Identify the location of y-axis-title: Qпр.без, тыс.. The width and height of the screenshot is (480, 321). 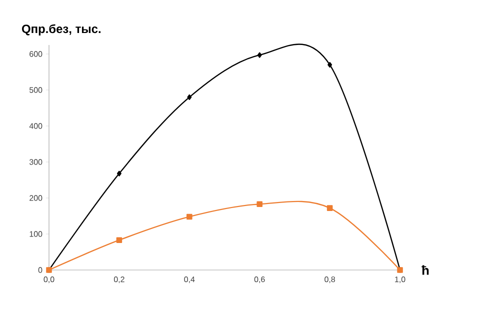
(61, 30).